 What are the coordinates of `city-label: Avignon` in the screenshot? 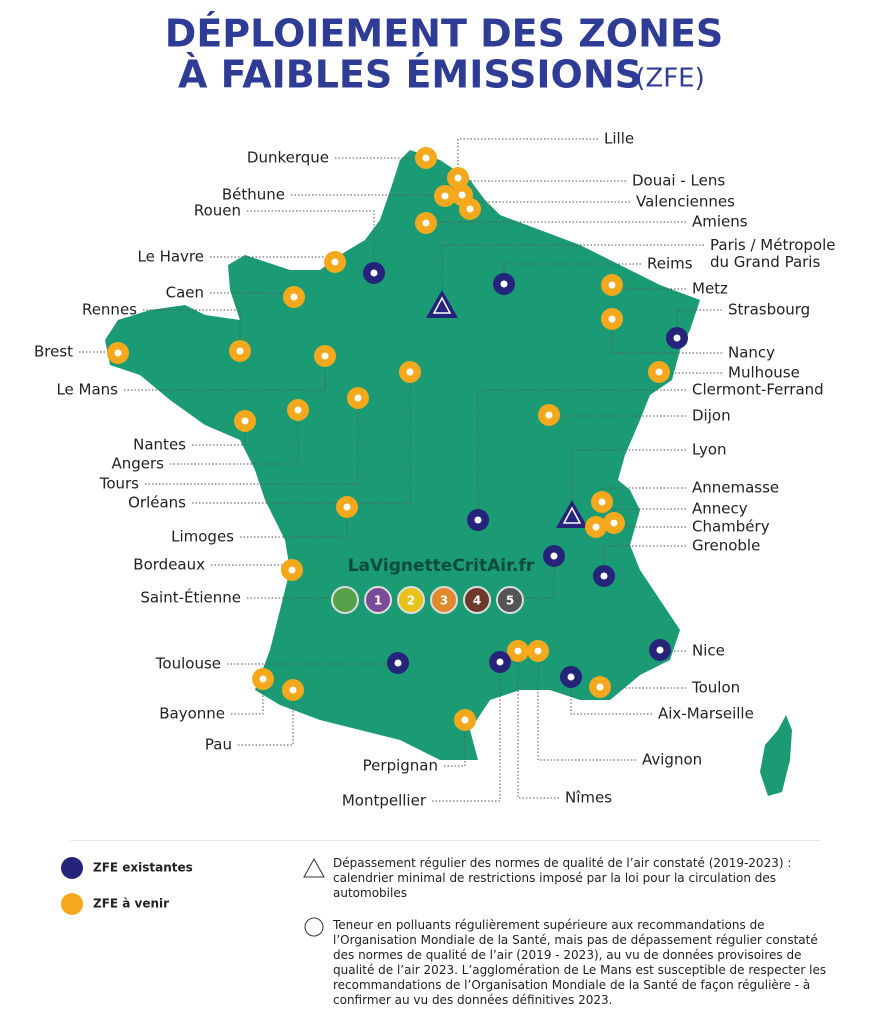 It's located at (672, 760).